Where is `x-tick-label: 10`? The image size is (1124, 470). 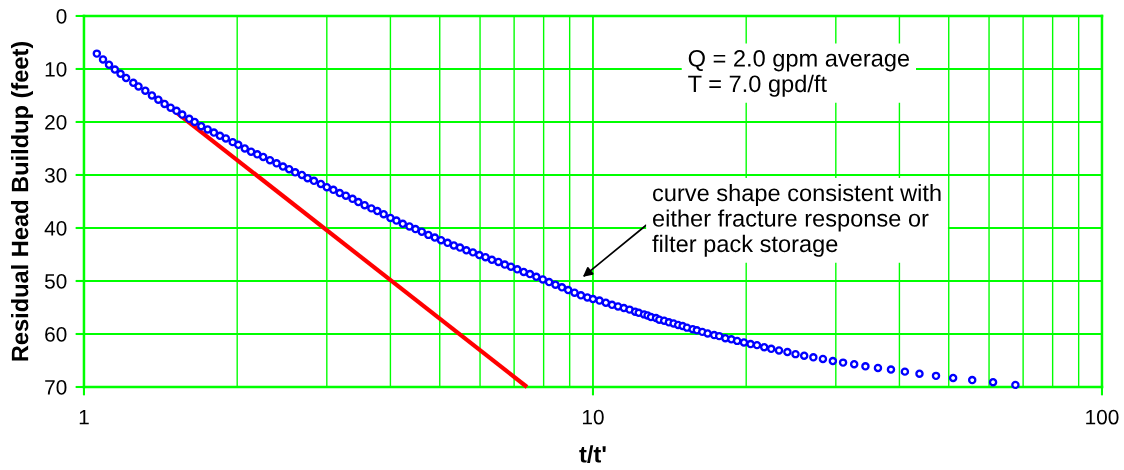
x-tick-label: 10 is located at coordinates (593, 417).